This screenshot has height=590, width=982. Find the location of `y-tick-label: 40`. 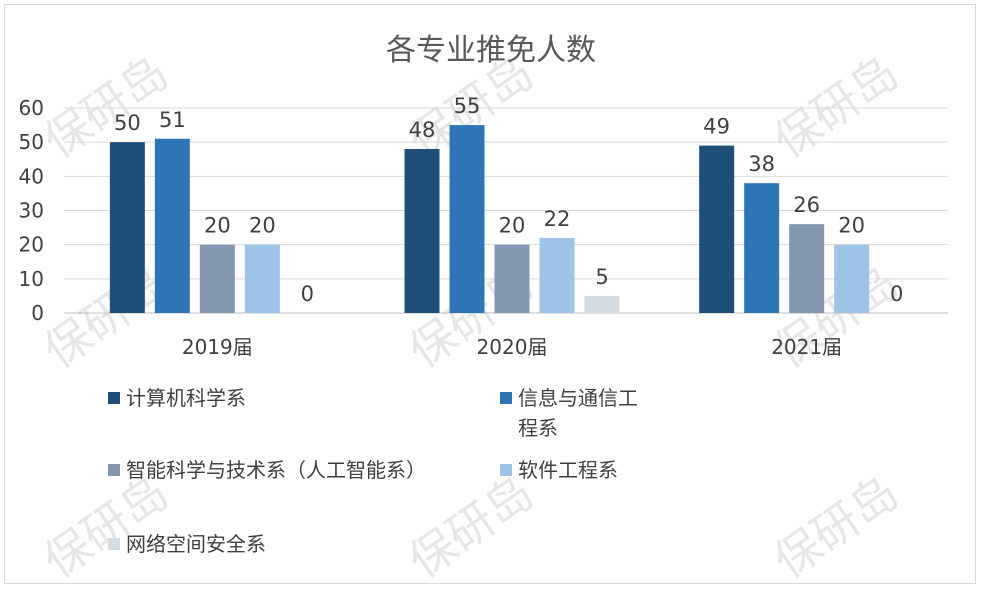

y-tick-label: 40 is located at coordinates (31, 176).